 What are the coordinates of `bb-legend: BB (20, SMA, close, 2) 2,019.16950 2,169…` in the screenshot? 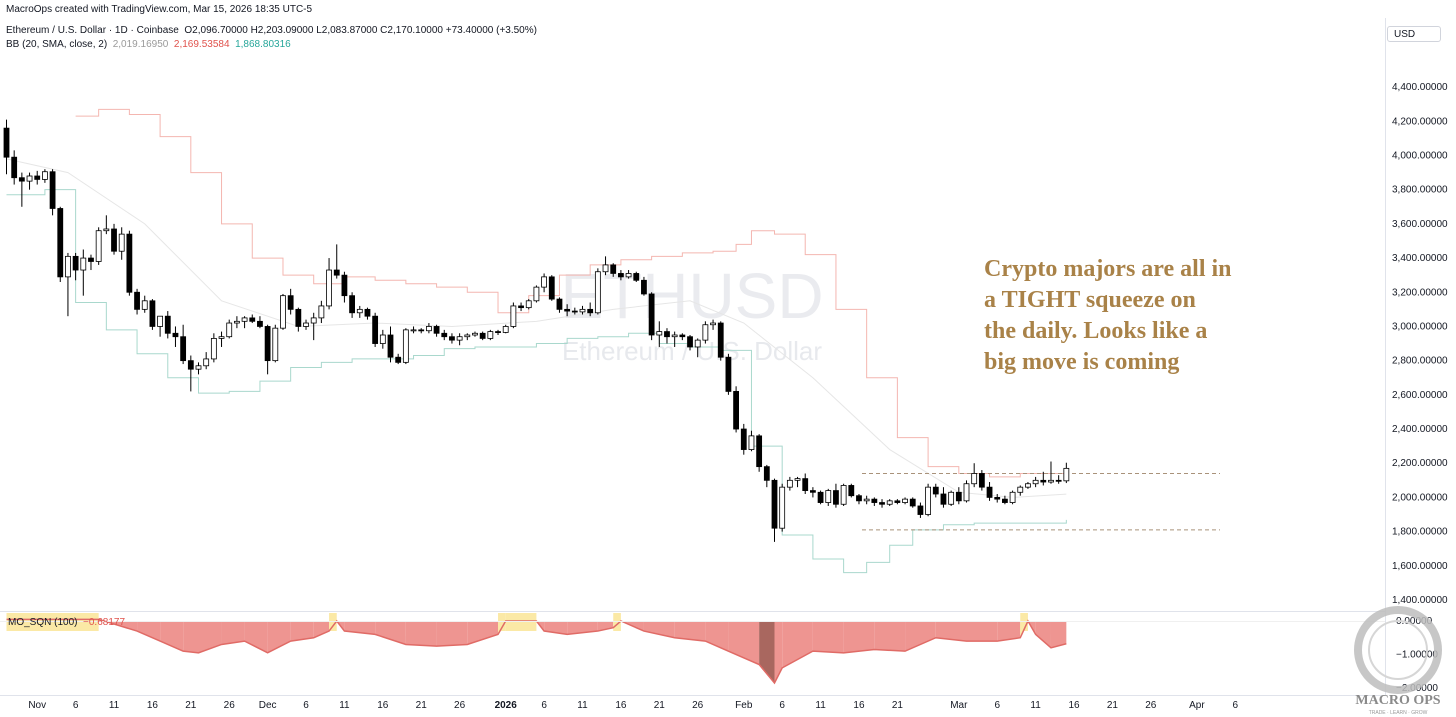 It's located at (148, 44).